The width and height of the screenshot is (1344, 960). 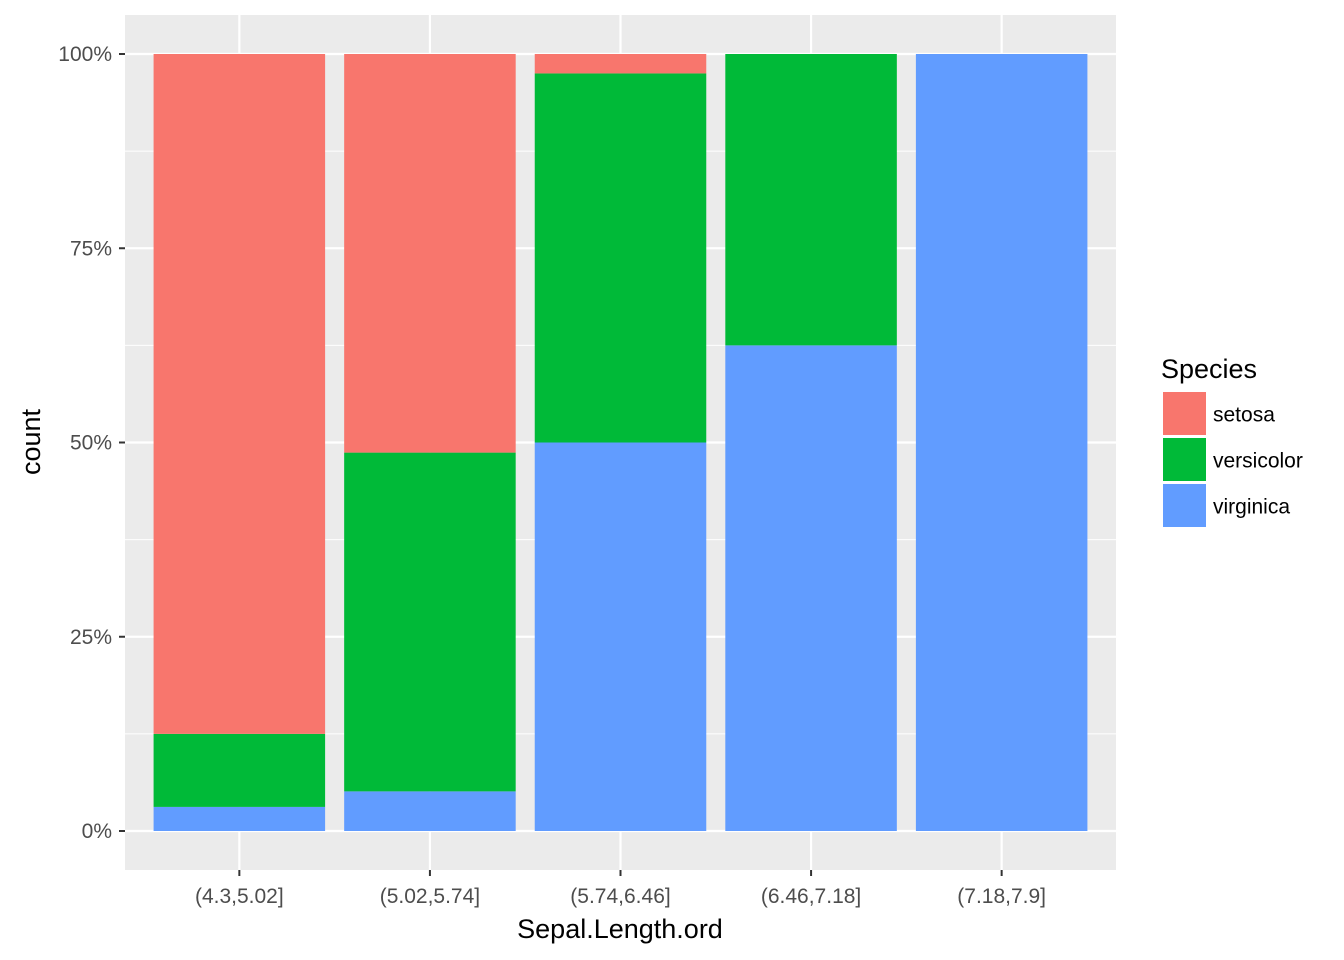 I want to click on y-tick-label: 0%, so click(x=97, y=831).